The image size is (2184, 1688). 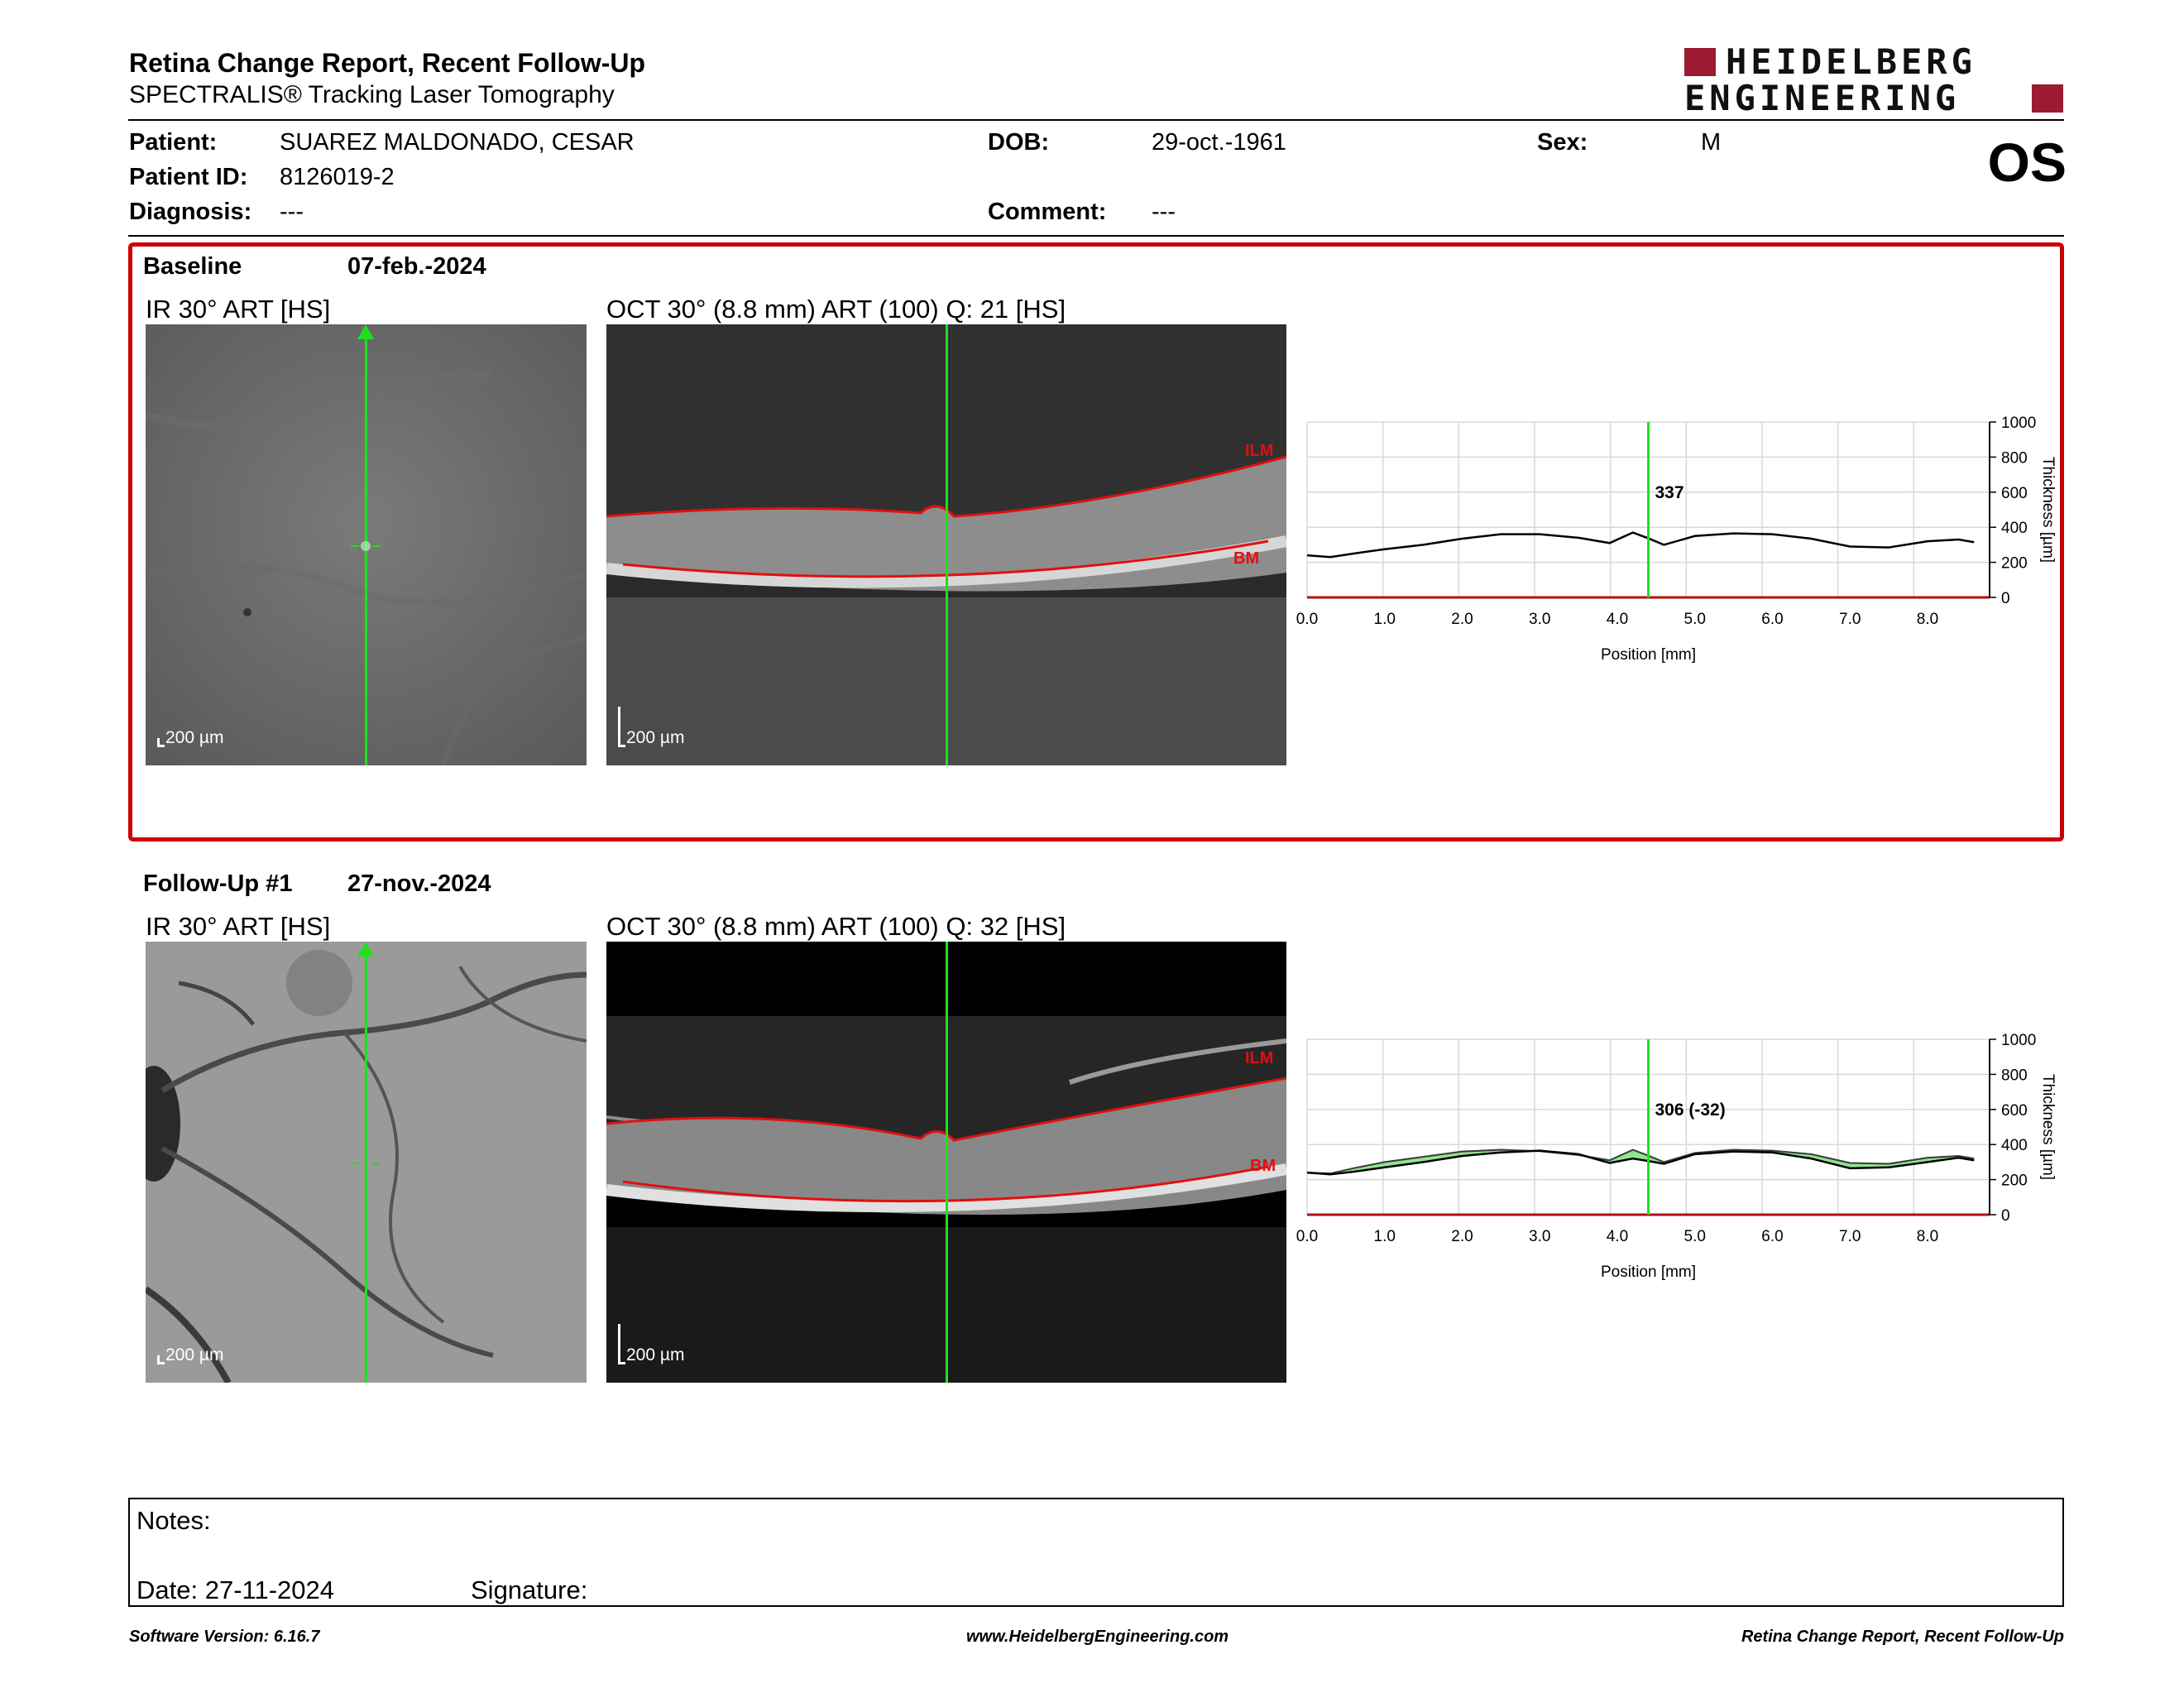 What do you see at coordinates (1822, 98) in the screenshot?
I see `logo-line-2: ENGINEERING` at bounding box center [1822, 98].